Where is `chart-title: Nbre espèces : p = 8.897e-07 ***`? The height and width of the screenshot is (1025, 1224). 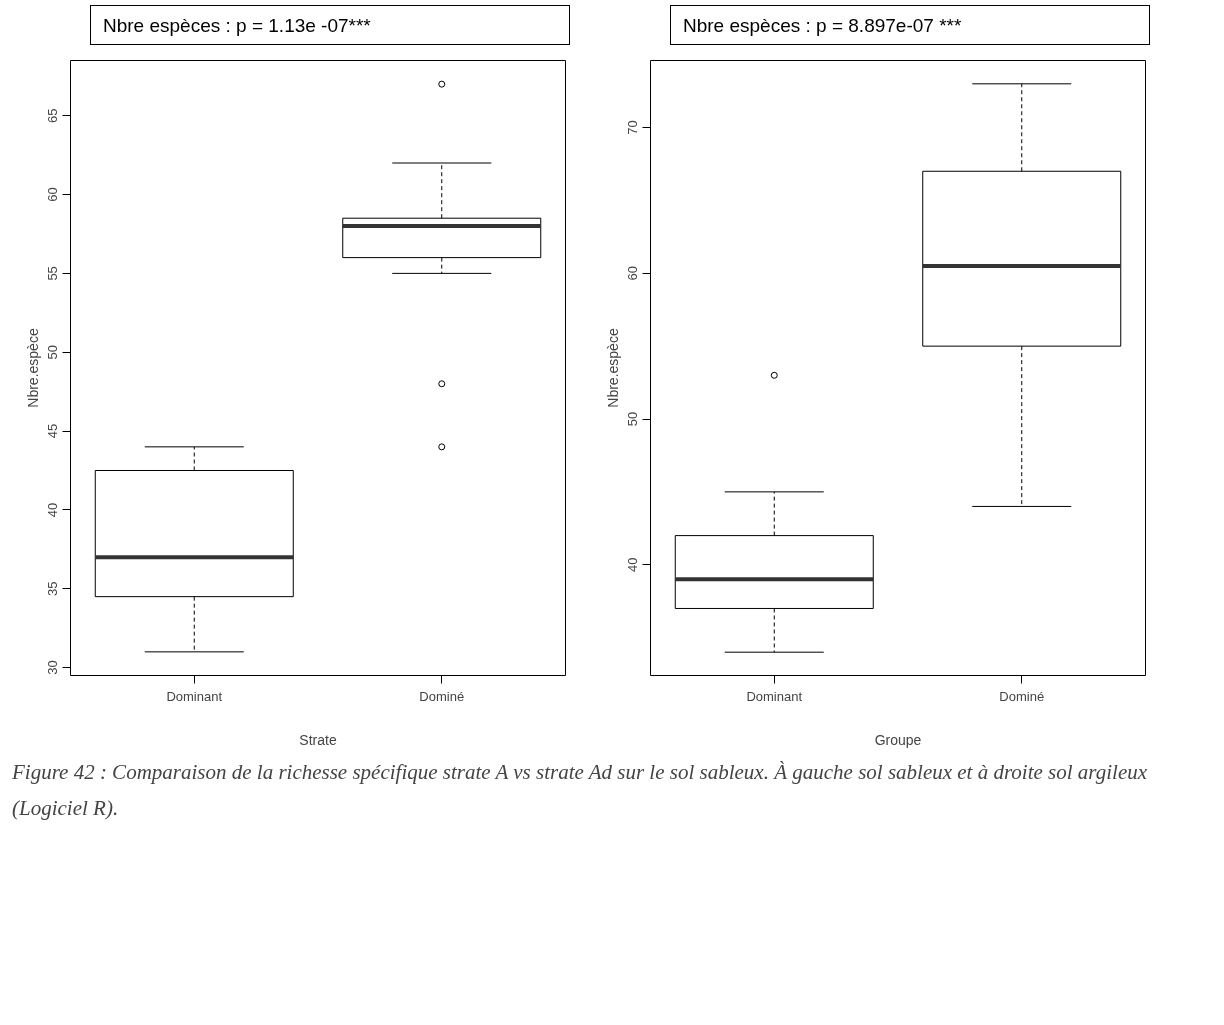
chart-title: Nbre espèces : p = 8.897e-07 *** is located at coordinates (822, 26).